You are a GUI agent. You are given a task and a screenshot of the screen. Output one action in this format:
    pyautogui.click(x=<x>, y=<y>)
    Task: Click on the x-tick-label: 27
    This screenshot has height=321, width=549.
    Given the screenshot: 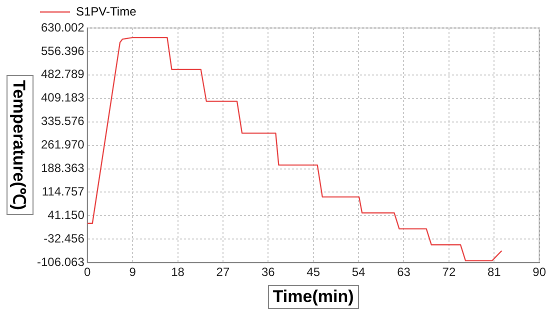 What is the action you would take?
    pyautogui.click(x=223, y=272)
    